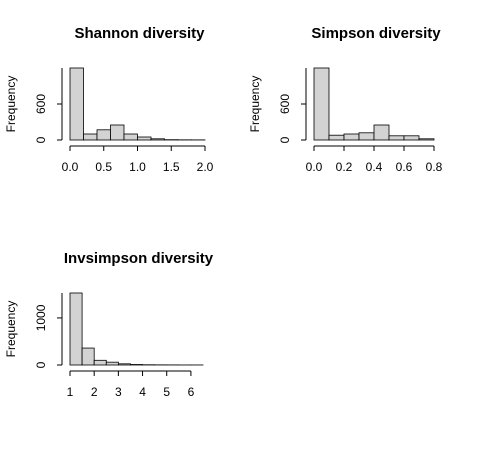 This screenshot has width=488, height=450. Describe the element at coordinates (374, 167) in the screenshot. I see `x-tick-label: 0.4` at that location.